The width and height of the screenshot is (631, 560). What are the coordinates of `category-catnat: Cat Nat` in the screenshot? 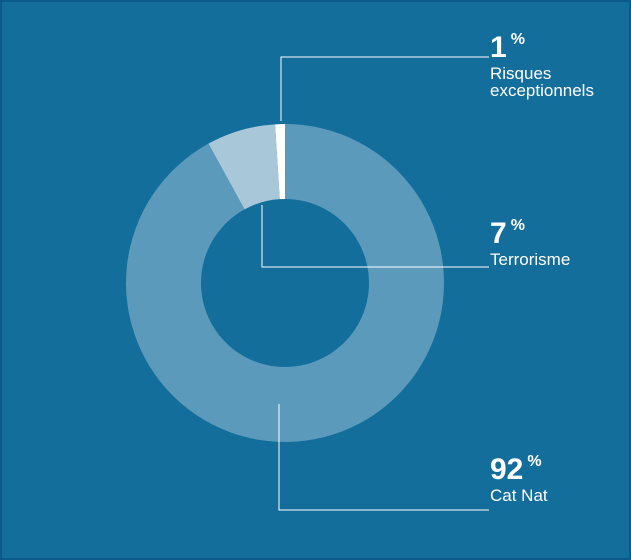 It's located at (519, 495).